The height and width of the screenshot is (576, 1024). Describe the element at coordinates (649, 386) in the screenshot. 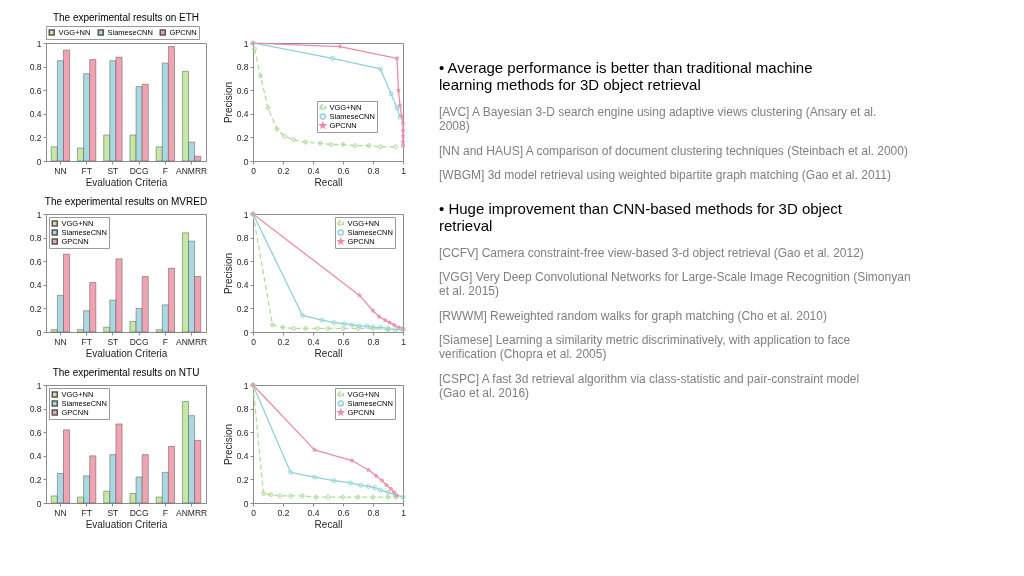

I see `text: [CSPC] A fast 3d retrieval algorithm via class-statistic and pair-constraint model (Gao et al. 2016)` at that location.